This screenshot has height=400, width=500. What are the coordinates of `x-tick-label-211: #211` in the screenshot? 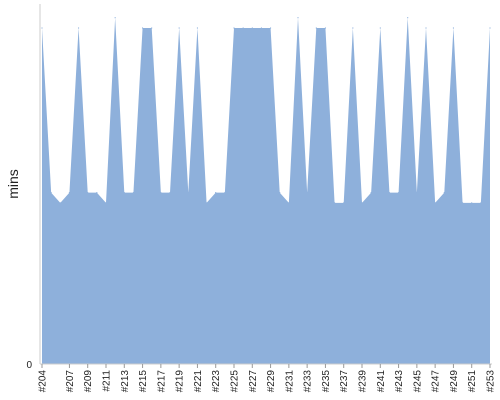 It's located at (107, 381).